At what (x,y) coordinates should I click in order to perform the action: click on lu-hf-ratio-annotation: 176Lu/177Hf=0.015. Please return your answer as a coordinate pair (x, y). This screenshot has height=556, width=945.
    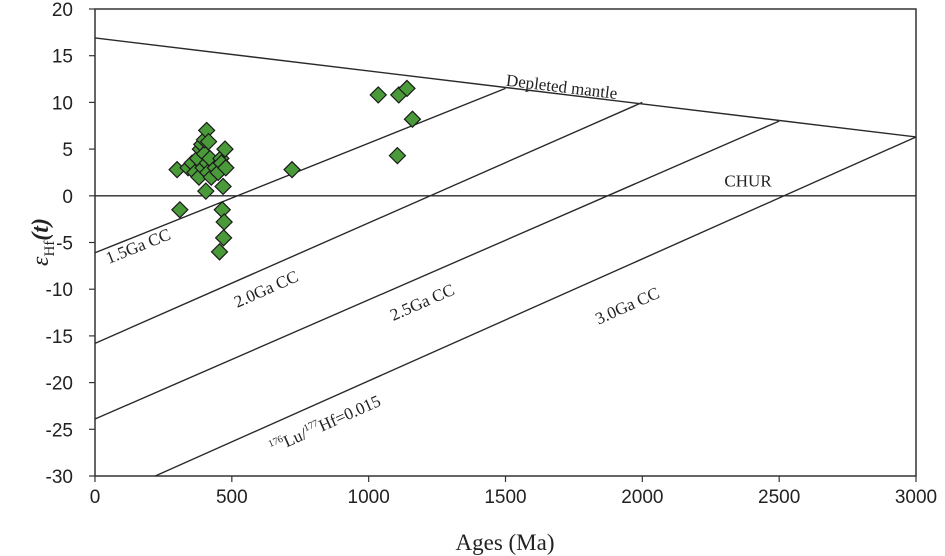
    Looking at the image, I should click on (325, 424).